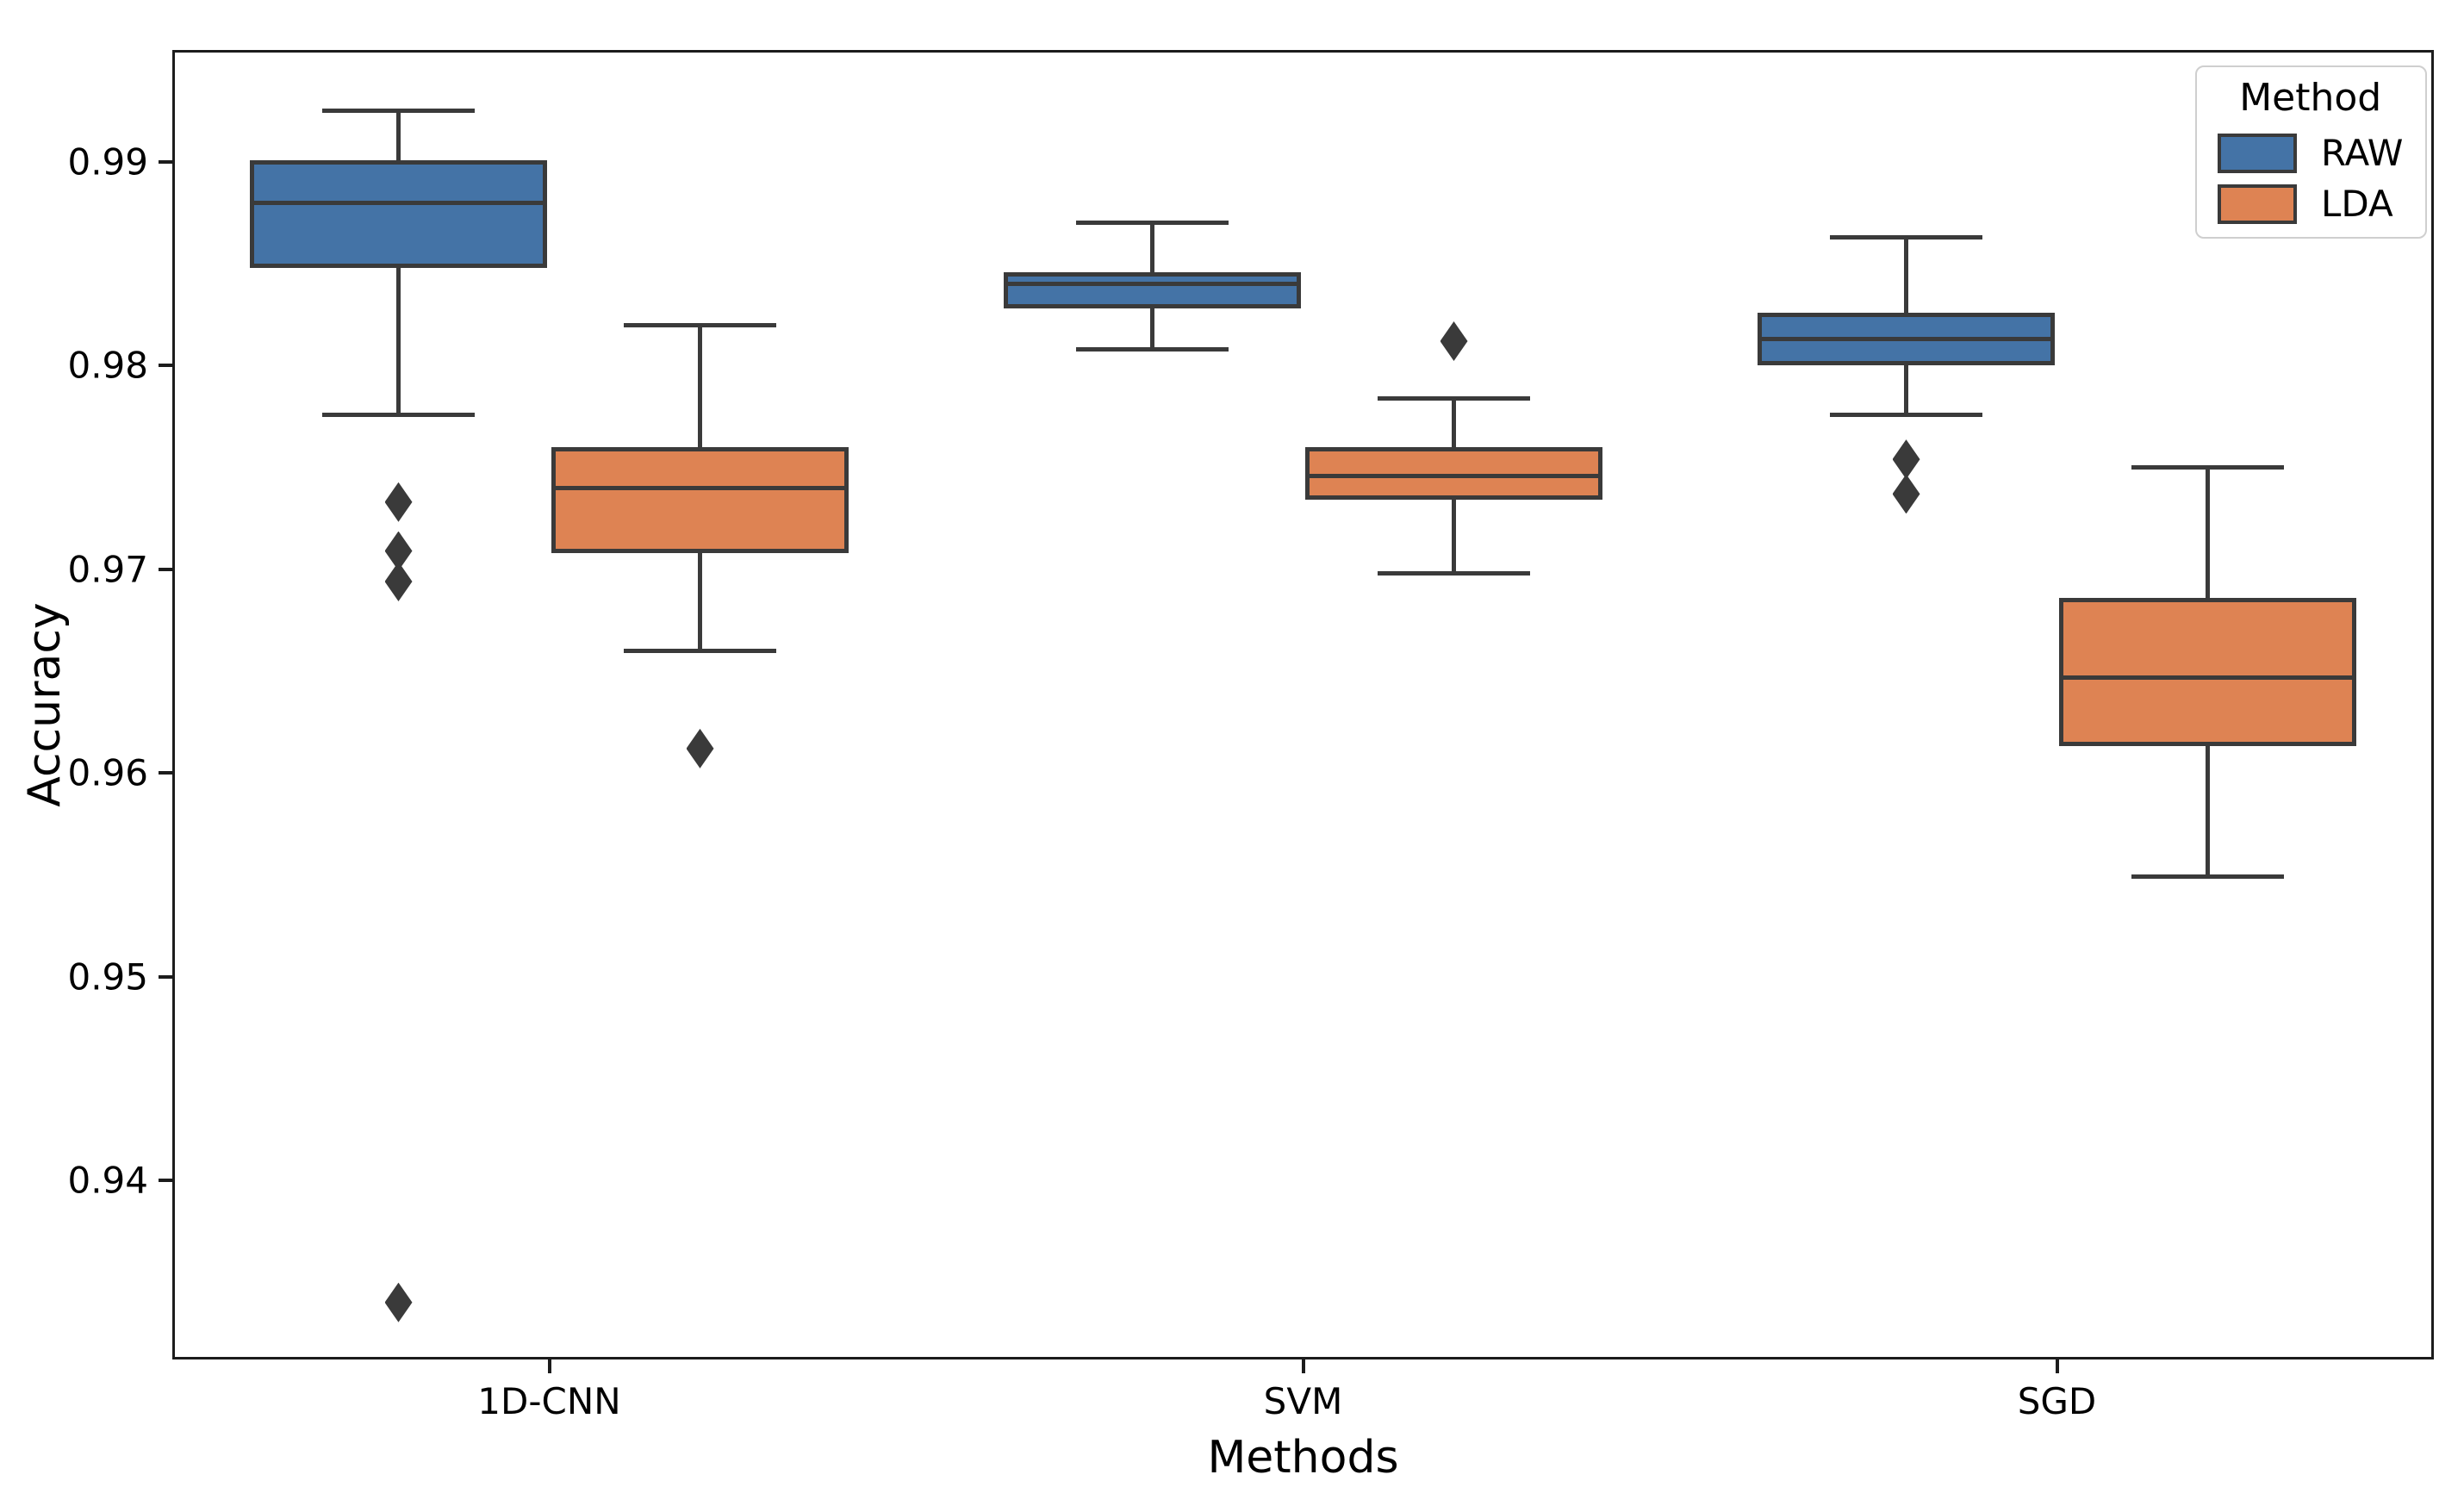 Image resolution: width=2464 pixels, height=1487 pixels. I want to click on legend-swatch-lda, so click(2257, 204).